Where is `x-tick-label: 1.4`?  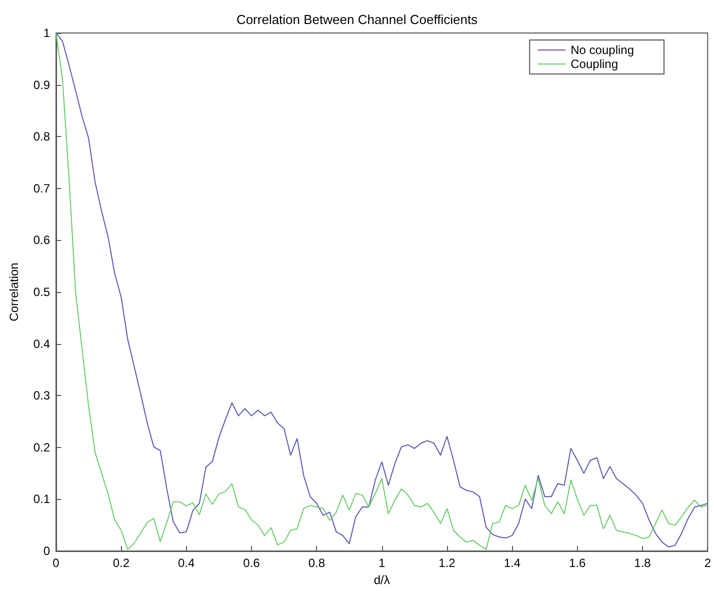
x-tick-label: 1.4 is located at coordinates (512, 563).